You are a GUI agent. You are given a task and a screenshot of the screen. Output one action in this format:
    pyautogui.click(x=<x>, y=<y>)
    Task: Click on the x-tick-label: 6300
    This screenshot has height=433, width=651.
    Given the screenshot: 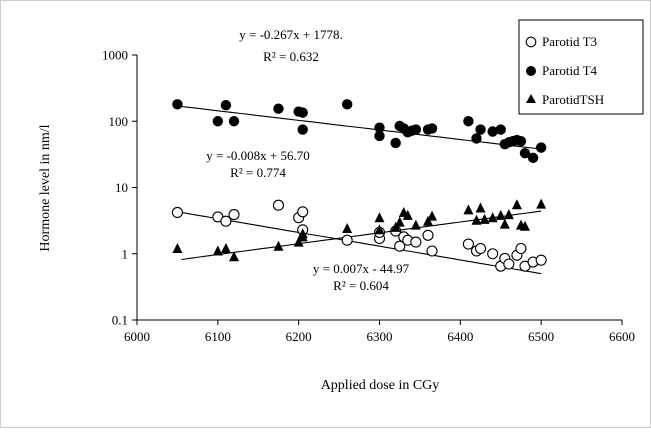 What is the action you would take?
    pyautogui.click(x=380, y=336)
    